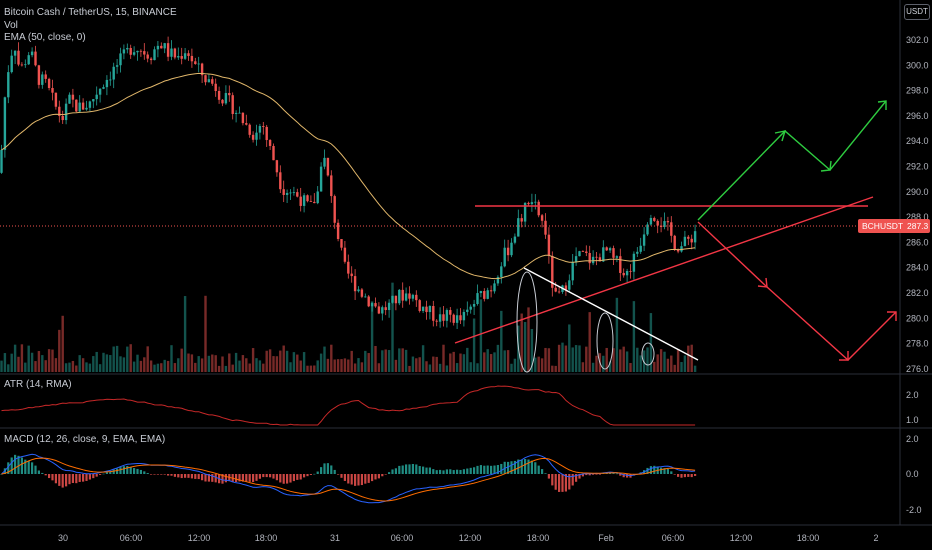  What do you see at coordinates (11, 25) in the screenshot?
I see `volume-label: Vol` at bounding box center [11, 25].